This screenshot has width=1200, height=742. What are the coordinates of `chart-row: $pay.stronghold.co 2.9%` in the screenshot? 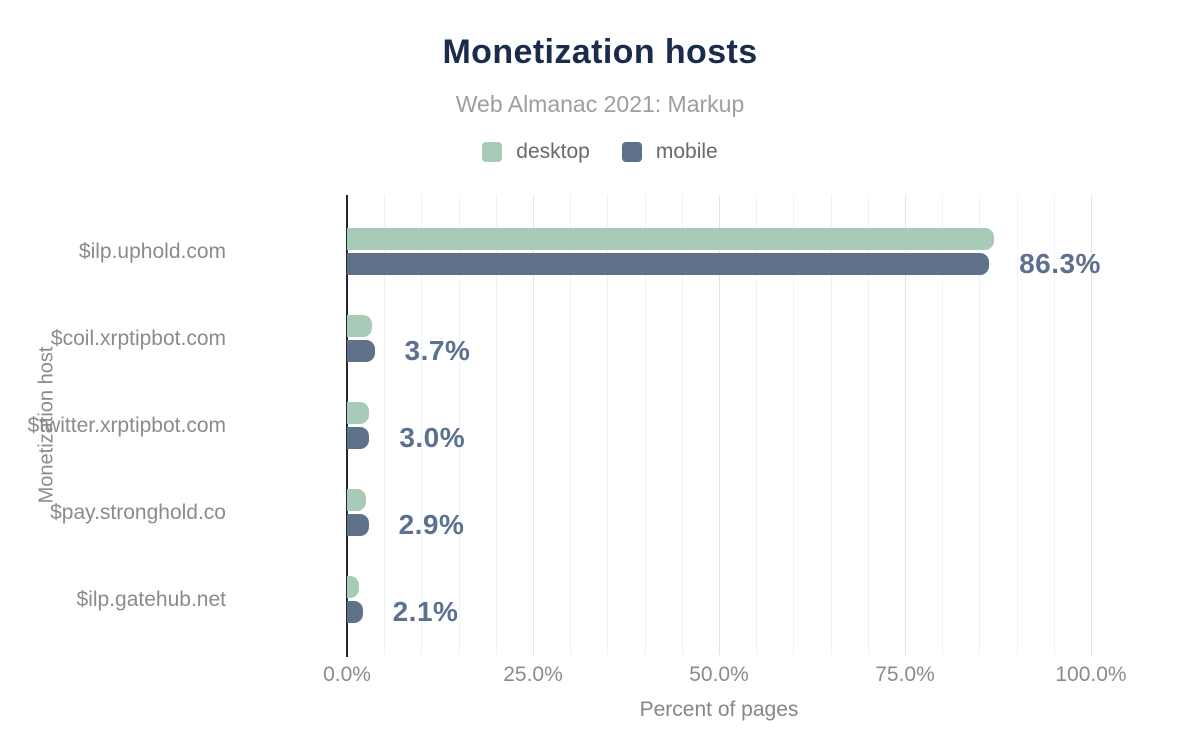 It's located at (625, 512).